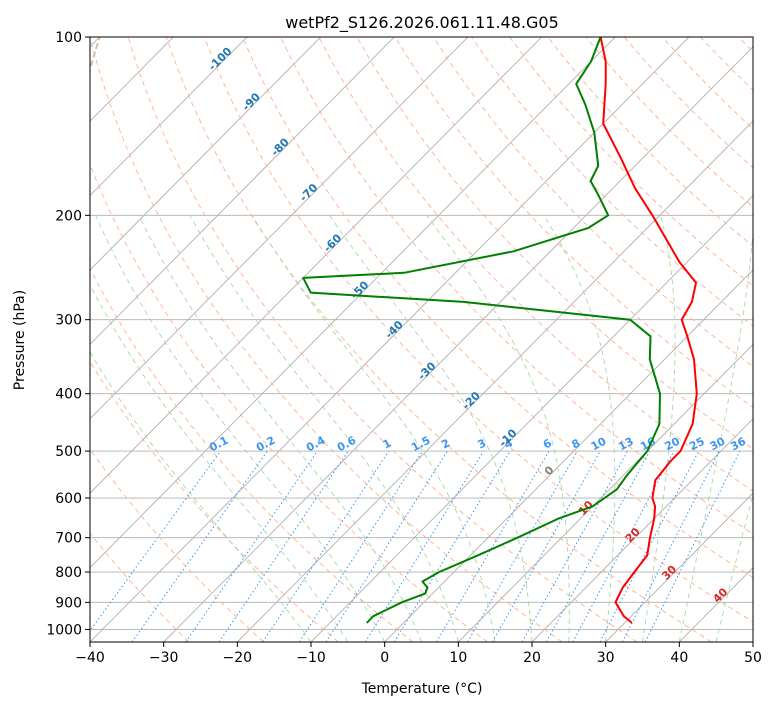  I want to click on y-tick-label: 1000, so click(64, 630).